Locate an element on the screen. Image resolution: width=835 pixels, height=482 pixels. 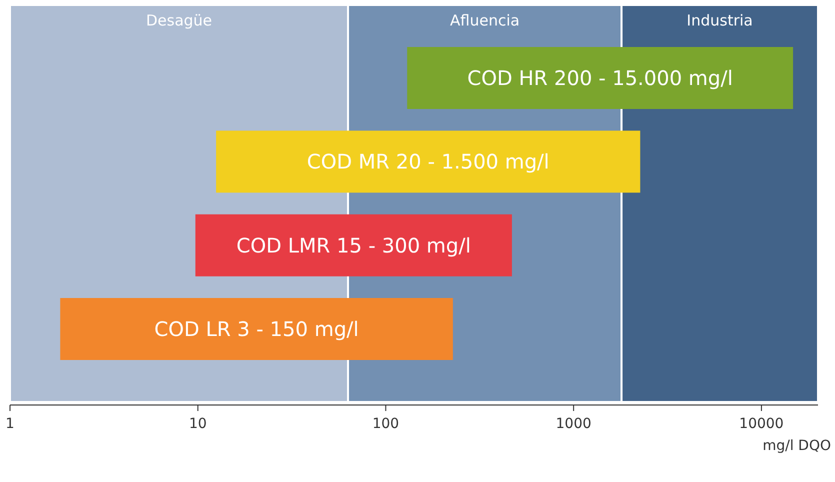
band-label: Afluencia is located at coordinates (485, 20).